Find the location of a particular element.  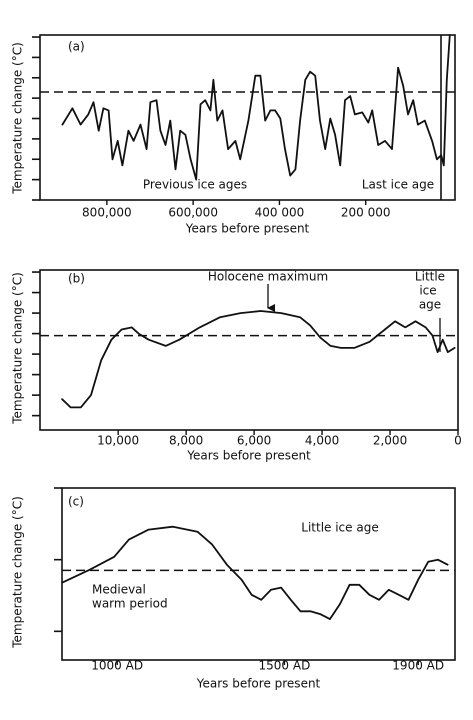

x-tick-label: 1500 AD is located at coordinates (285, 666).